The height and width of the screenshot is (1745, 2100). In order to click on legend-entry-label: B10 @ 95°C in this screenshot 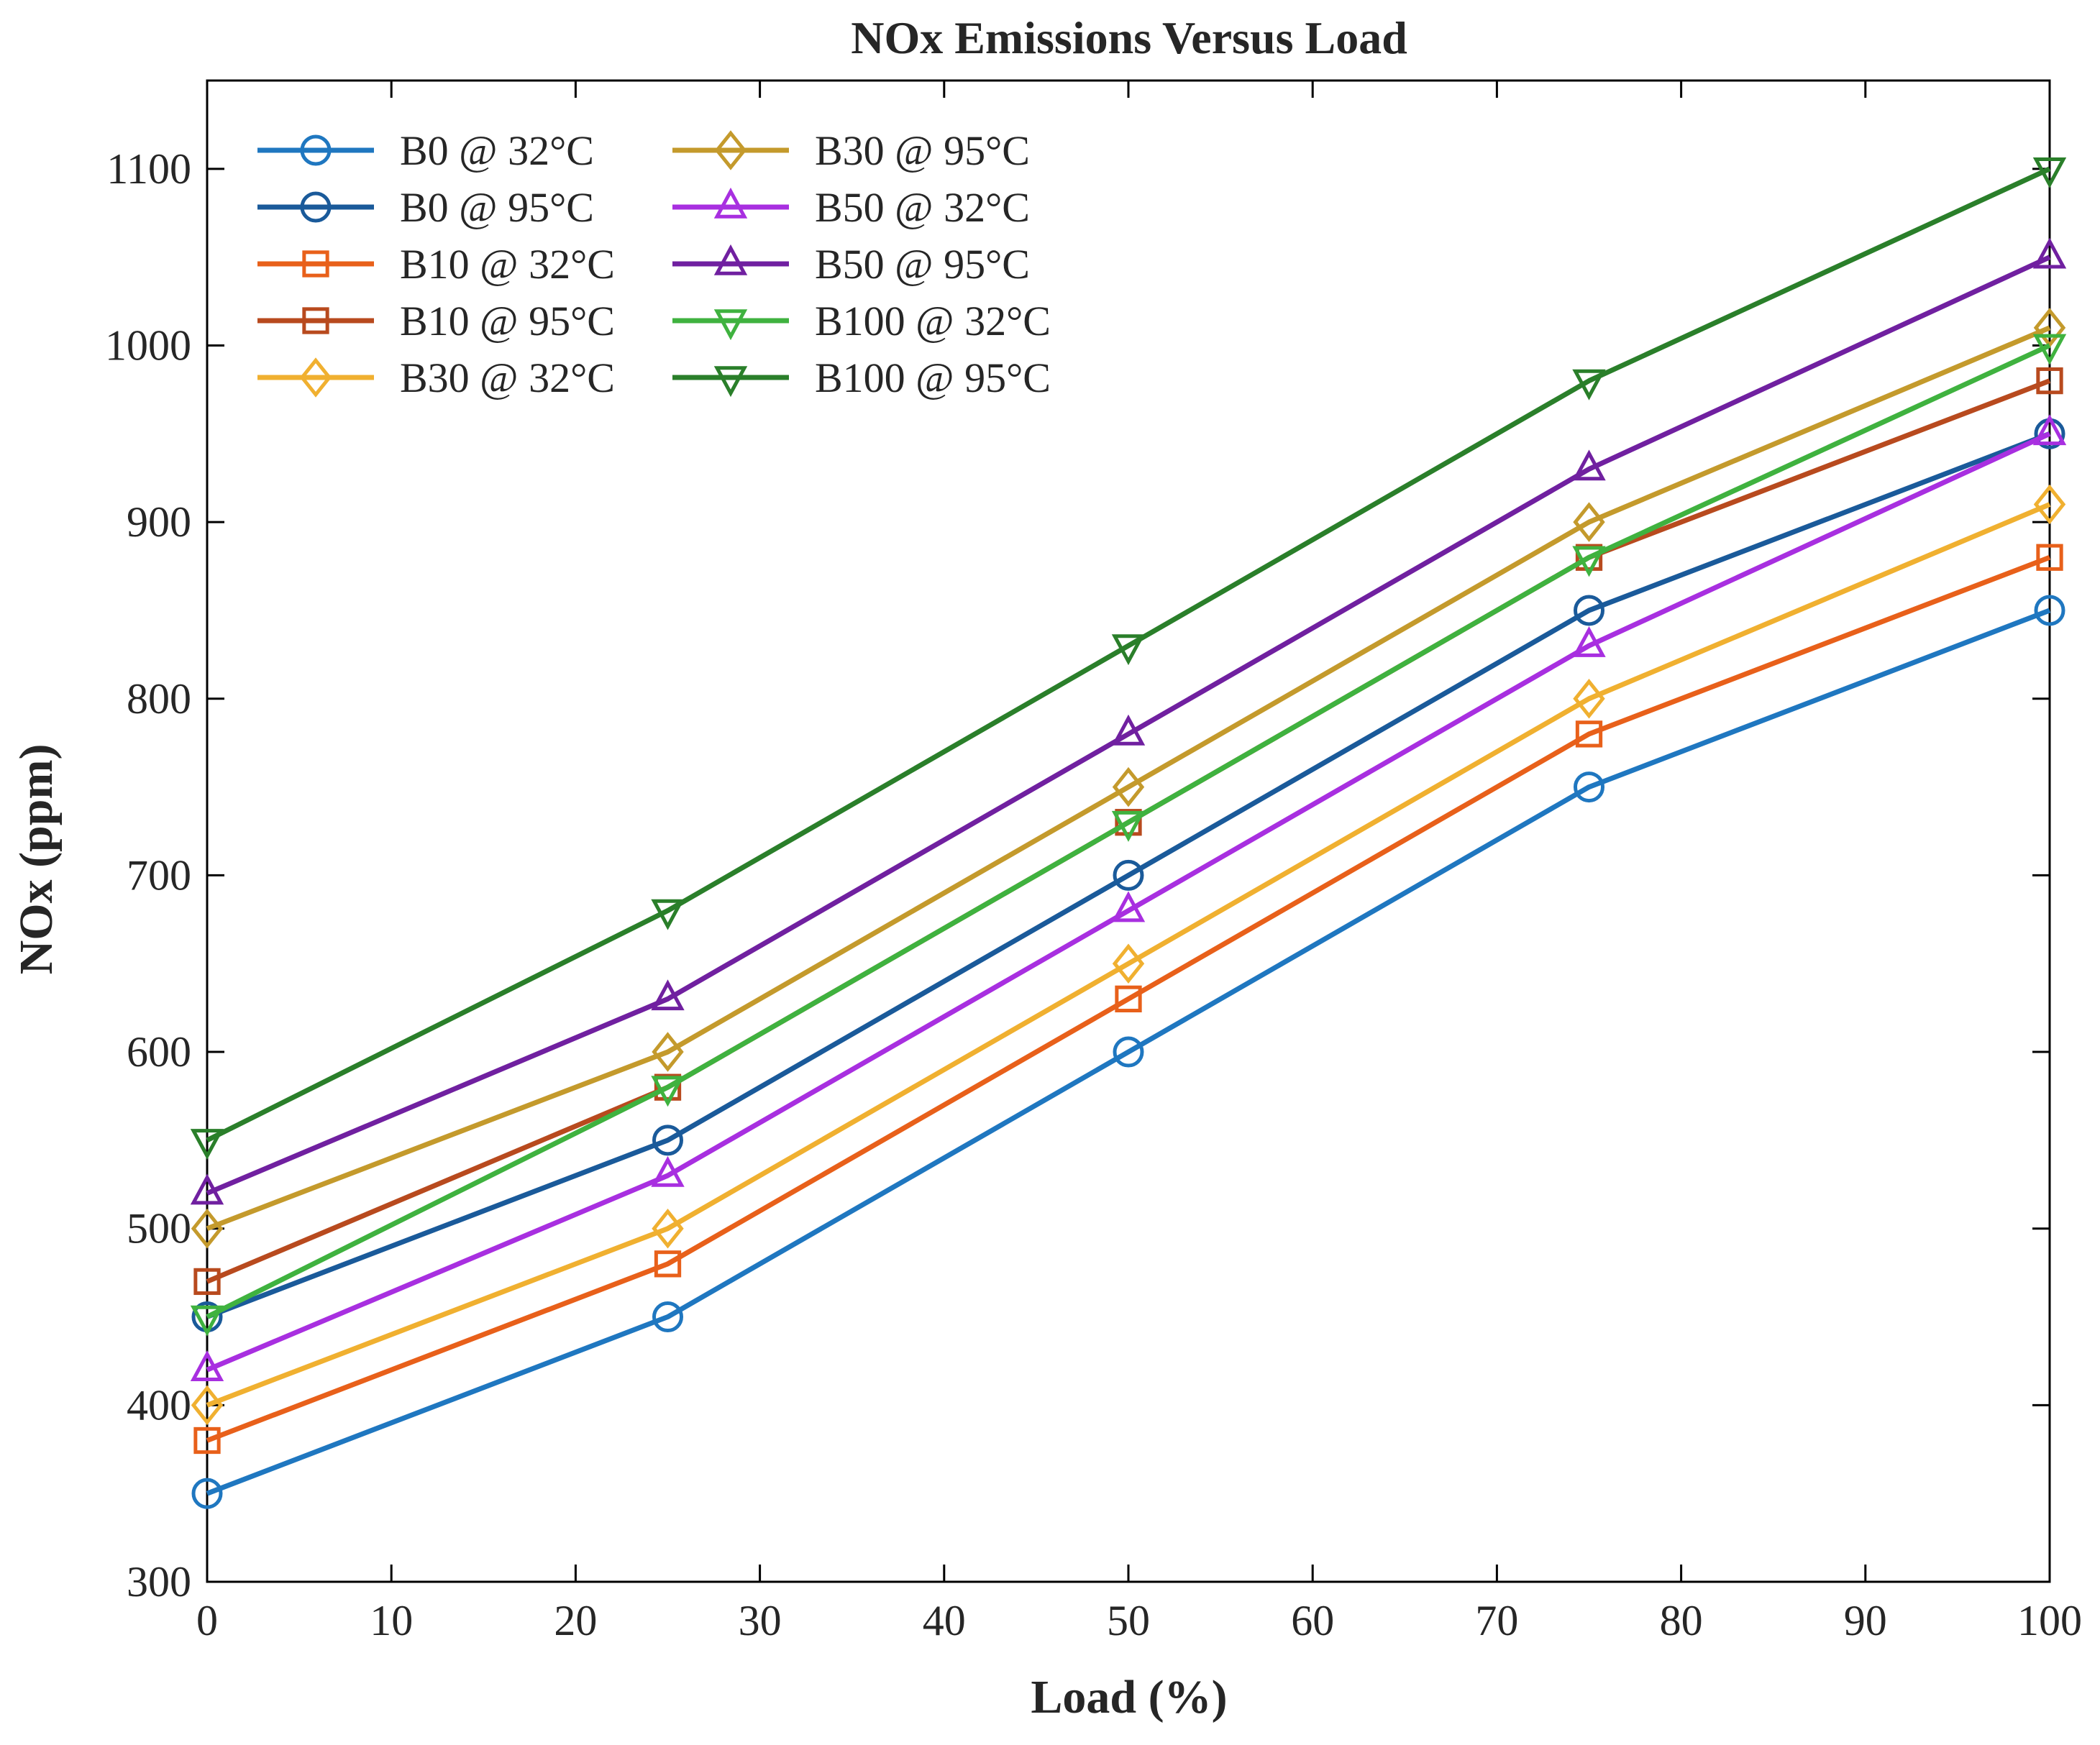, I will do `click(507, 321)`.